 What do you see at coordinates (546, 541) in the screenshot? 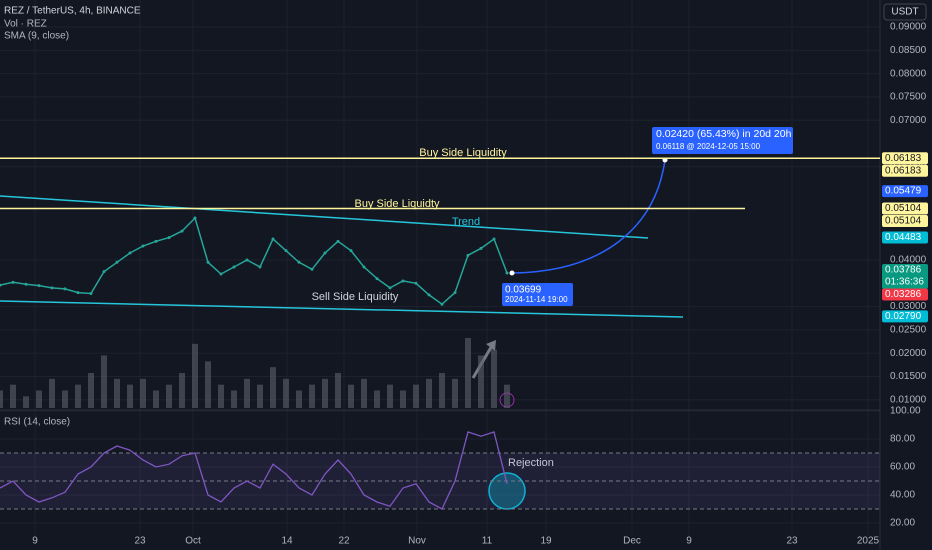
I see `x-tick-label: 19` at bounding box center [546, 541].